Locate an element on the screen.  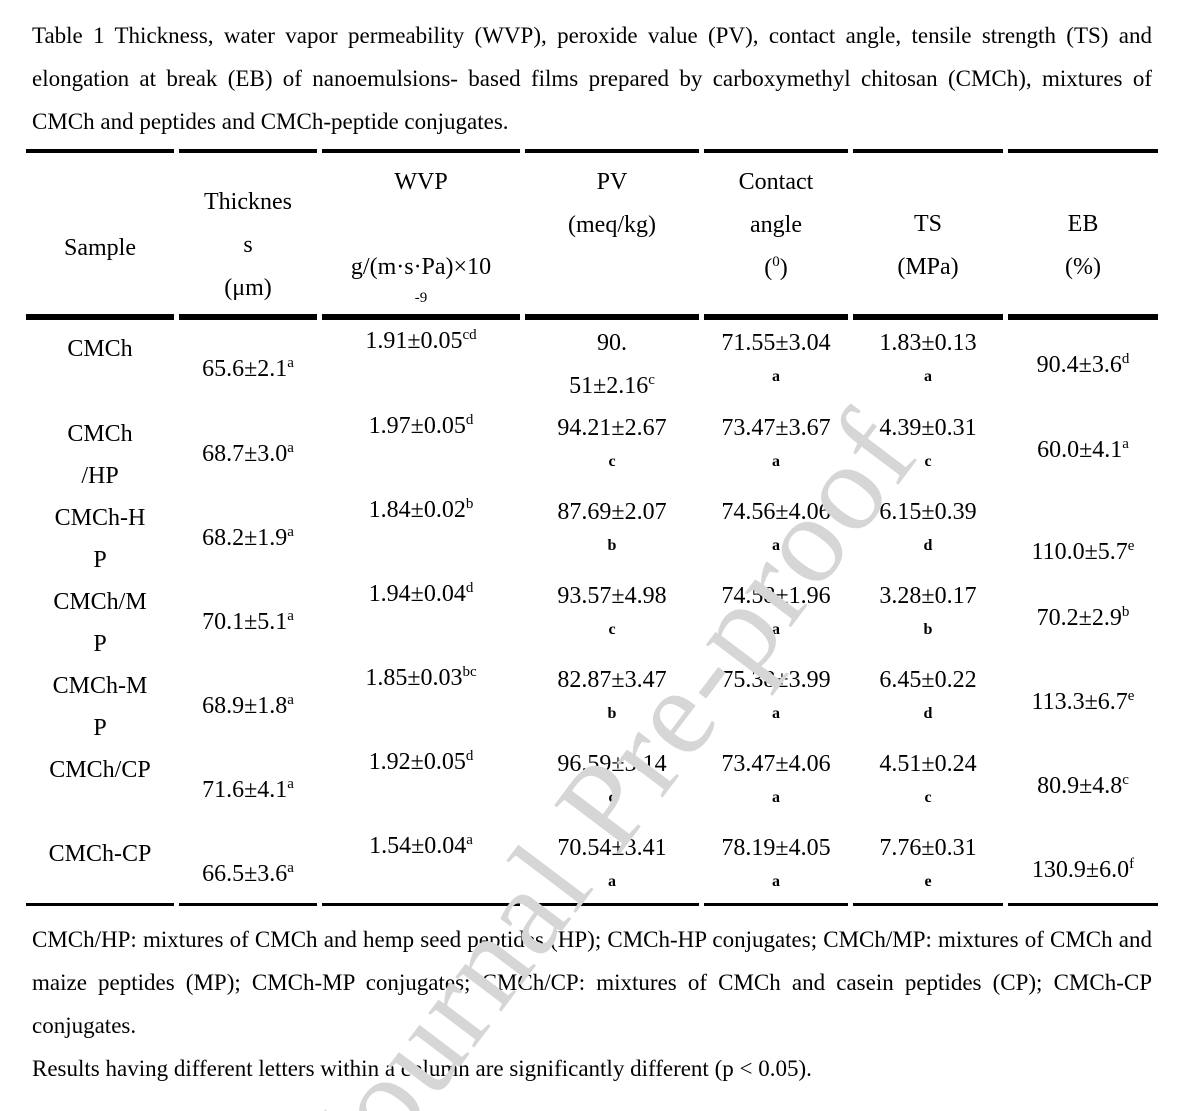
pv-cell: 70.54±3.41 a is located at coordinates (612, 864).